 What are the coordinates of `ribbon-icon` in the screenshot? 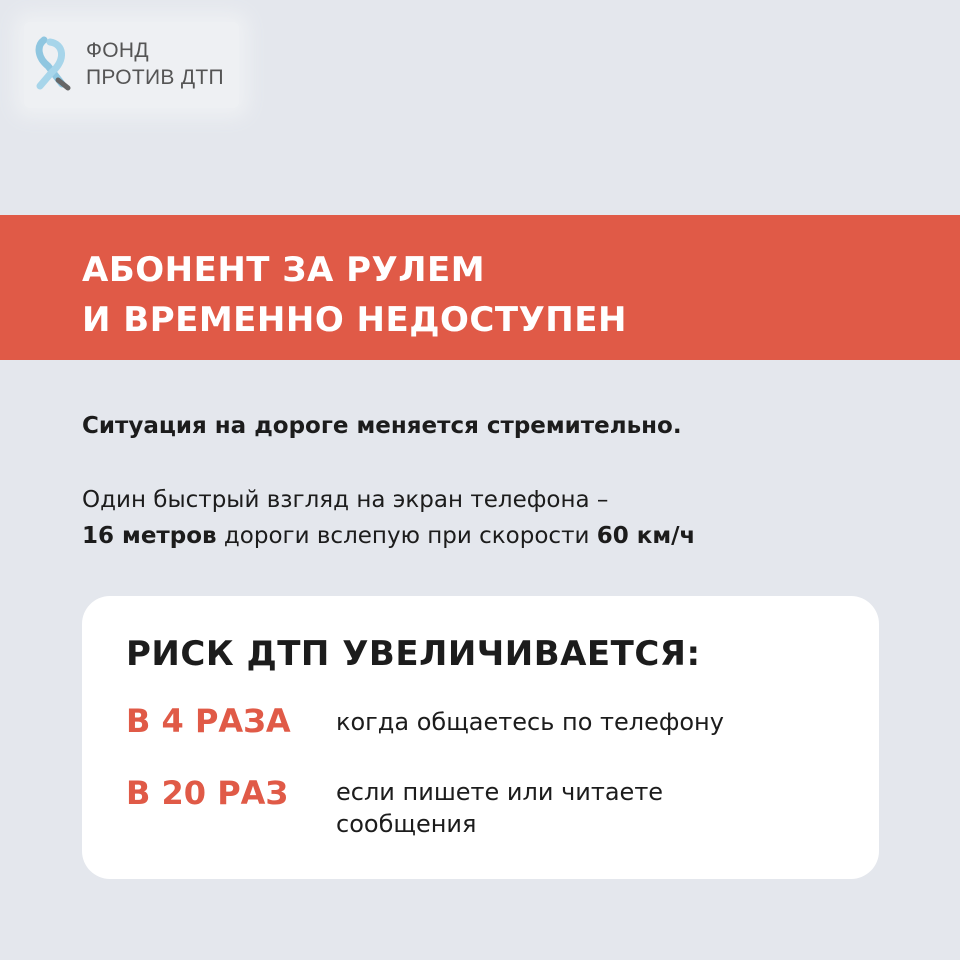 It's located at (53, 63).